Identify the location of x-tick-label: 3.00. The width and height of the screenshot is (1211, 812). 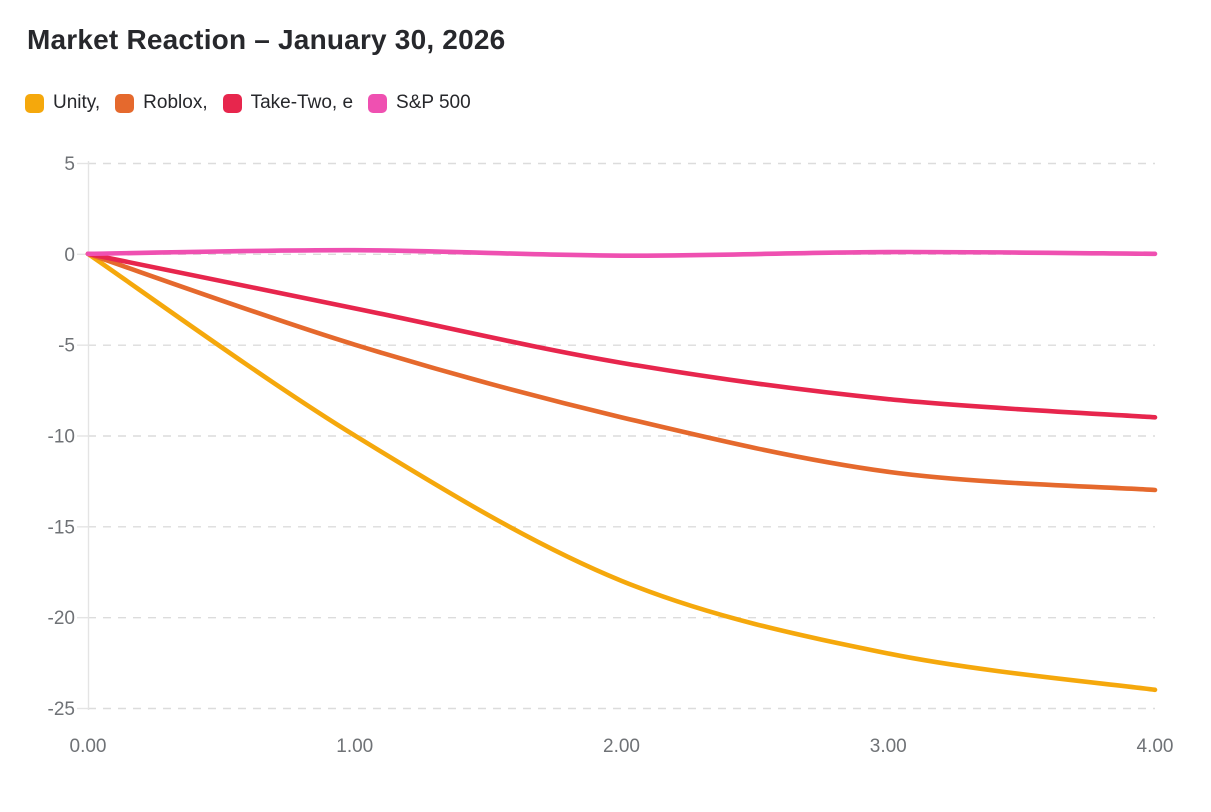
(888, 746).